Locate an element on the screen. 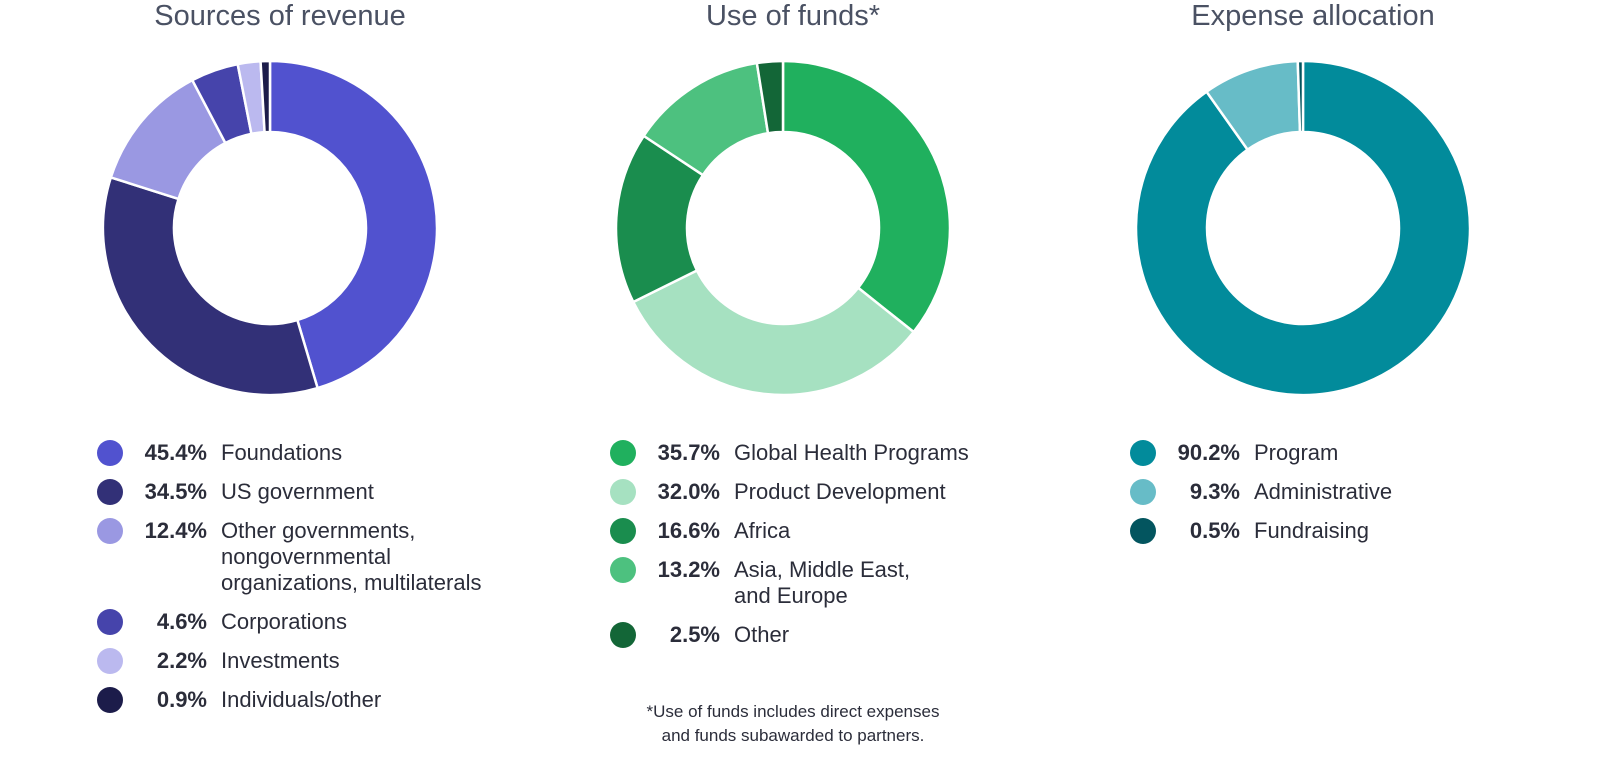 The image size is (1600, 762). legend-label: Program is located at coordinates (1296, 453).